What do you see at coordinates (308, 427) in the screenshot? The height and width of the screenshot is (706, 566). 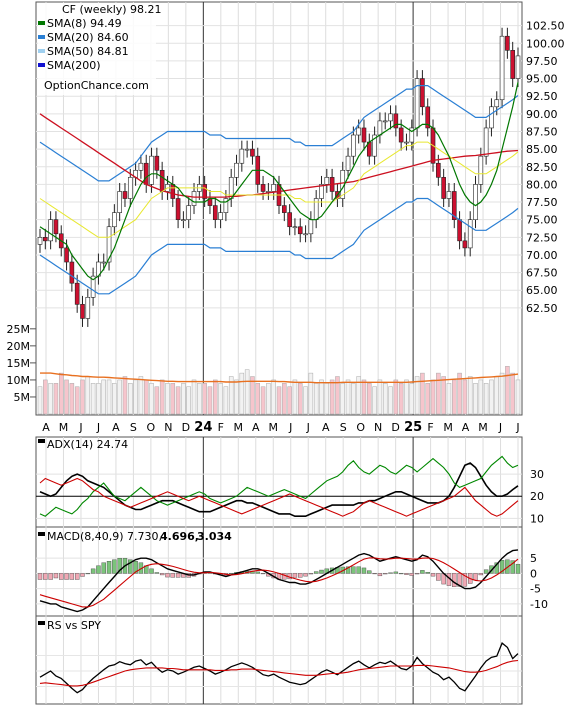 I see `x-tick-label: J` at bounding box center [308, 427].